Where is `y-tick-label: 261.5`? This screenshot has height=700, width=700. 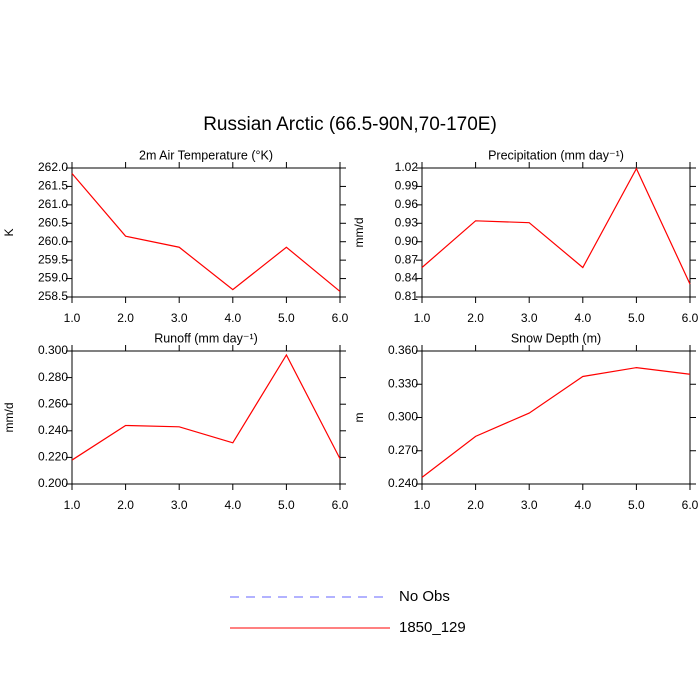
y-tick-label: 261.5 is located at coordinates (53, 186).